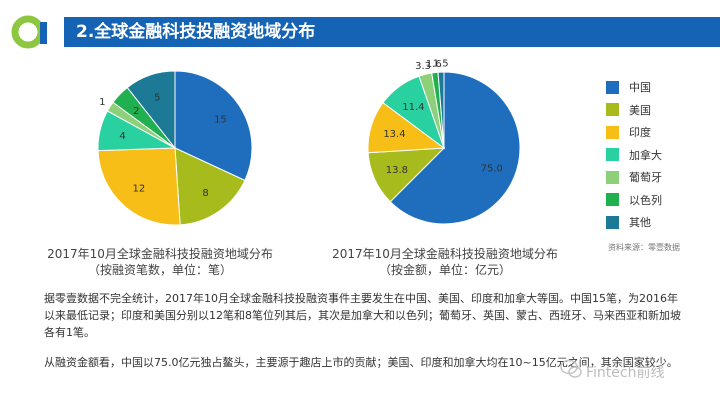 Image resolution: width=720 pixels, height=404 pixels. What do you see at coordinates (645, 178) in the screenshot?
I see `legend-label: 葡萄牙` at bounding box center [645, 178].